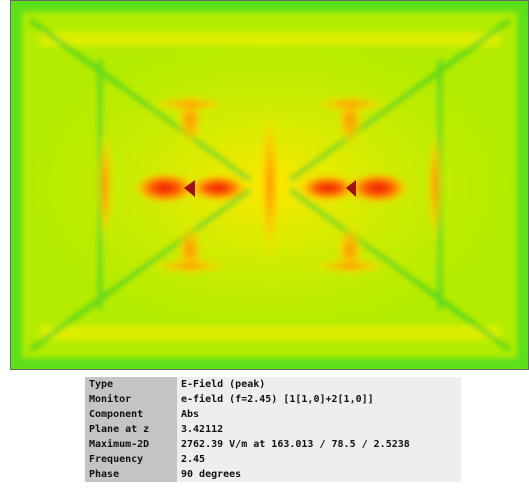  I want to click on info-value: 90 degrees, so click(319, 474).